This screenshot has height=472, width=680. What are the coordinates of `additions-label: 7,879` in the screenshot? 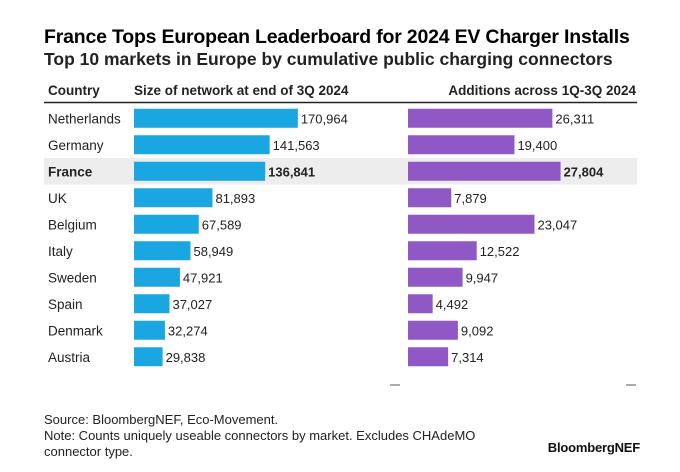 It's located at (470, 198).